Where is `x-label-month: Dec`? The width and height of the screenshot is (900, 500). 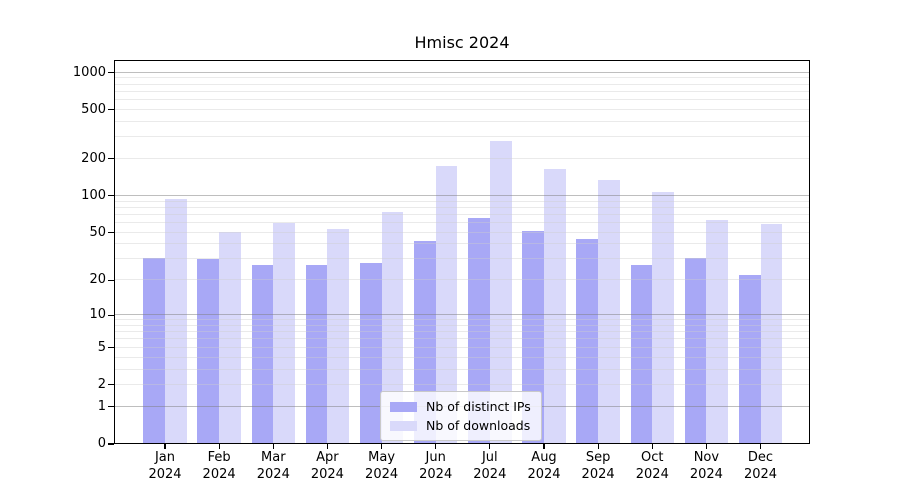
x-label-month: Dec is located at coordinates (760, 457).